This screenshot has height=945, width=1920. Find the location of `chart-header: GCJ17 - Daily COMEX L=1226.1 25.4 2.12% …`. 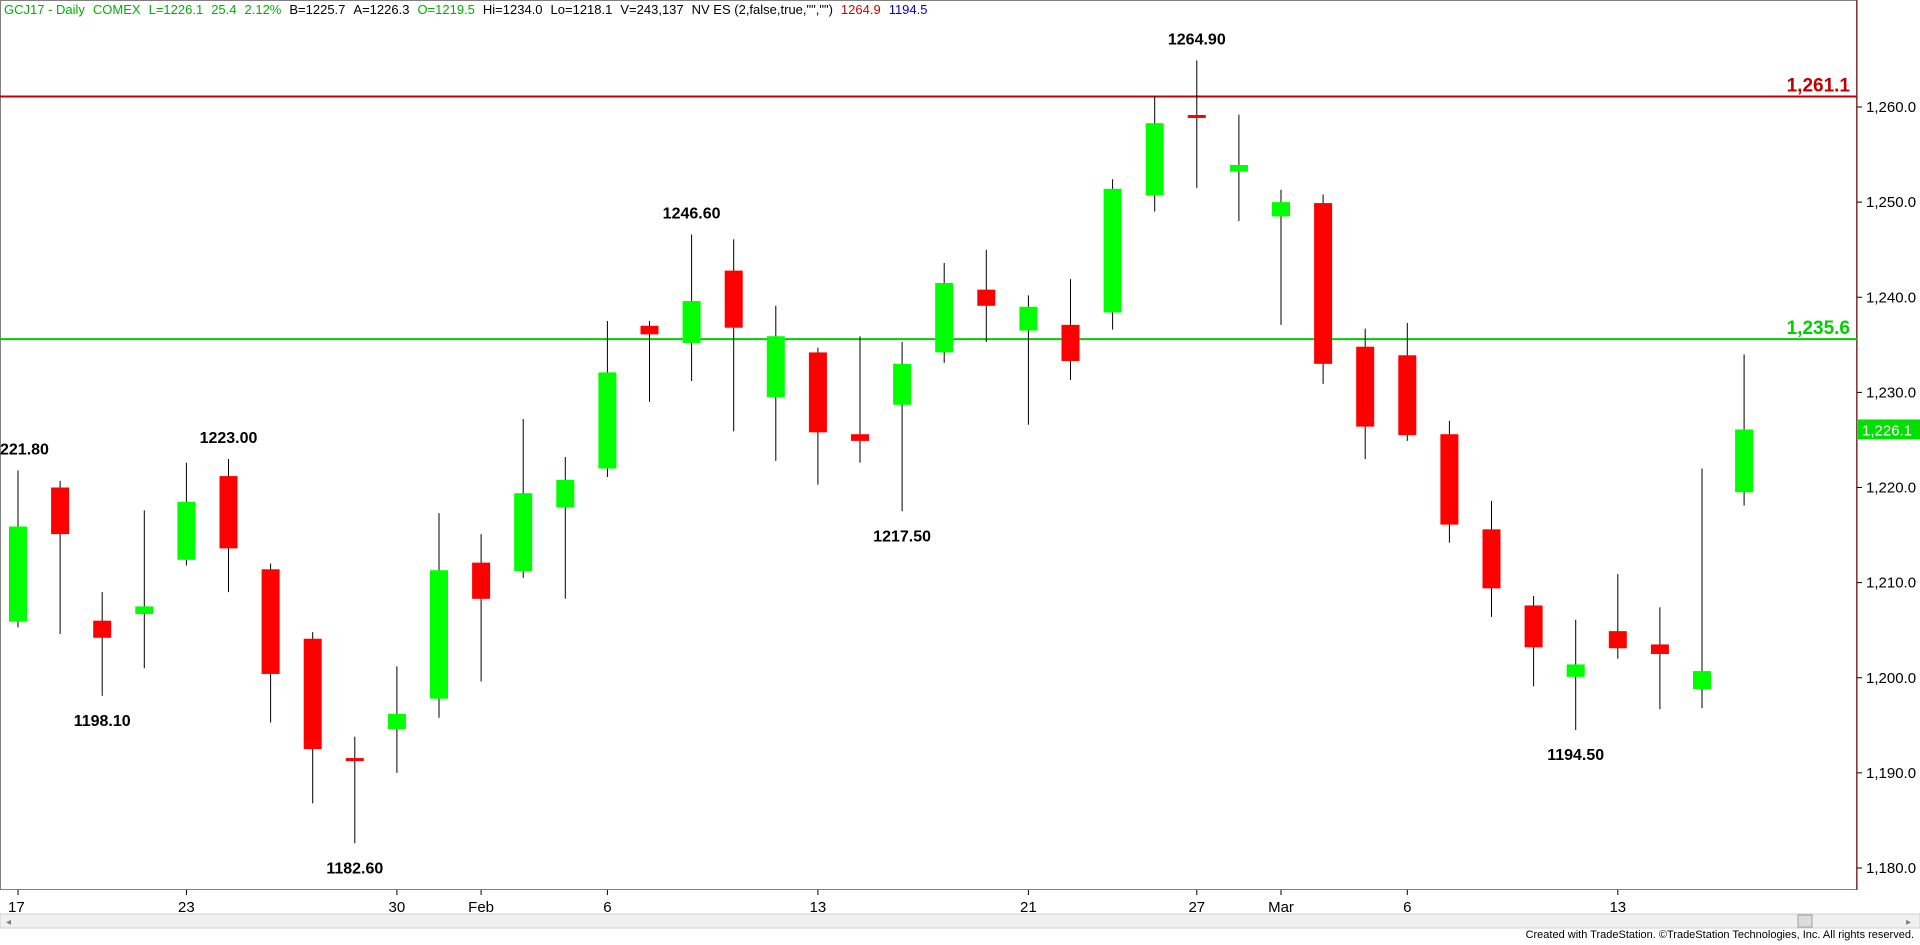

chart-header: GCJ17 - Daily COMEX L=1226.1 25.4 2.12% … is located at coordinates (469, 11).